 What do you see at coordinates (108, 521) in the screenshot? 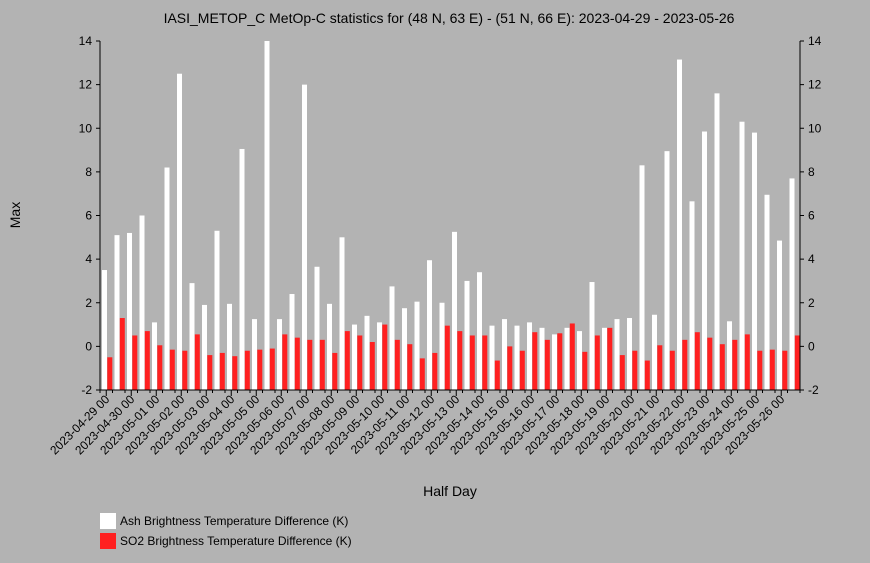
I see `legend-swatch-ash` at bounding box center [108, 521].